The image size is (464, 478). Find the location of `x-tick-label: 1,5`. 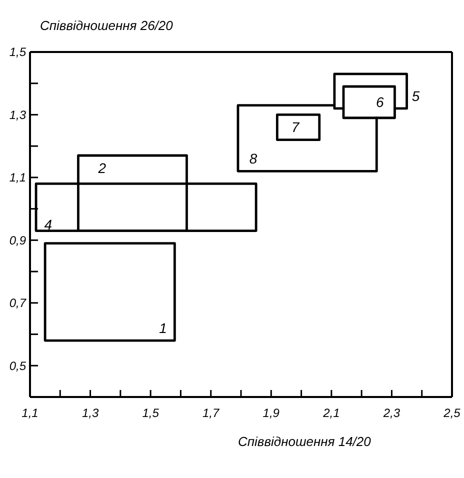

x-tick-label: 1,5 is located at coordinates (151, 413).